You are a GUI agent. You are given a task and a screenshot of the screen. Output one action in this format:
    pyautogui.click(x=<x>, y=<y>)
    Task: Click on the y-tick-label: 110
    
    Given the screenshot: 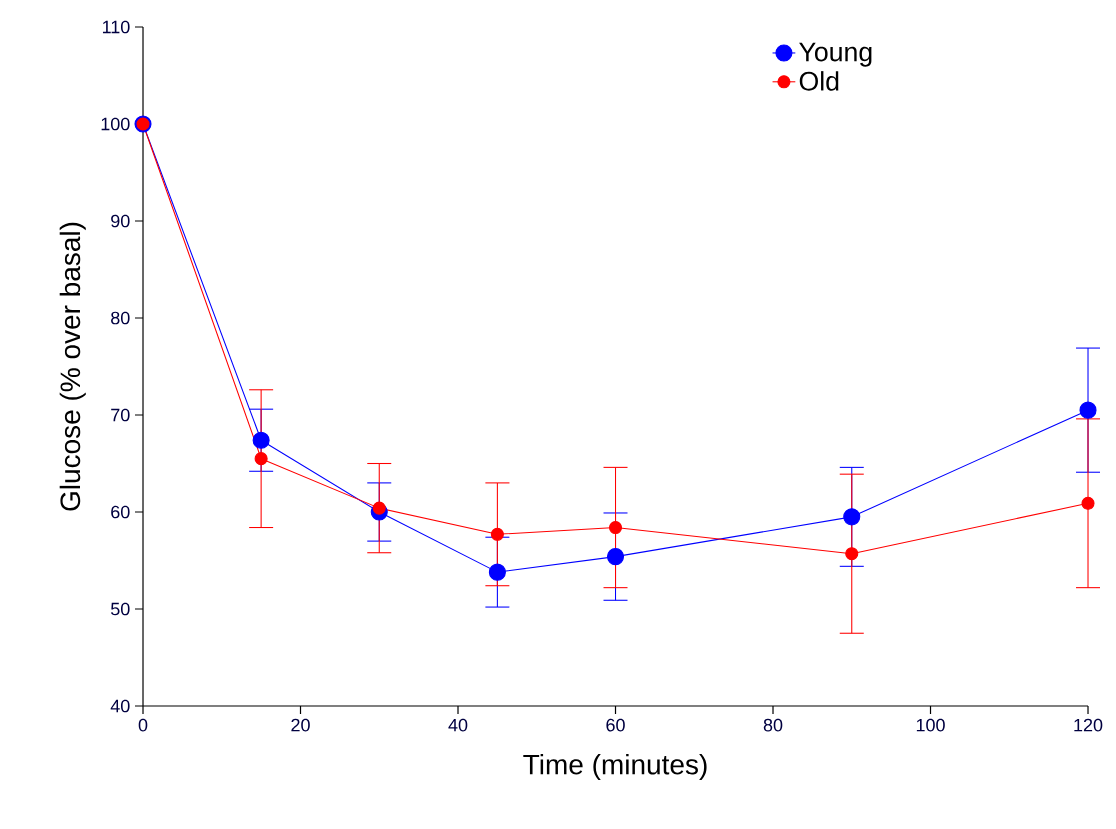 What is the action you would take?
    pyautogui.click(x=116, y=27)
    